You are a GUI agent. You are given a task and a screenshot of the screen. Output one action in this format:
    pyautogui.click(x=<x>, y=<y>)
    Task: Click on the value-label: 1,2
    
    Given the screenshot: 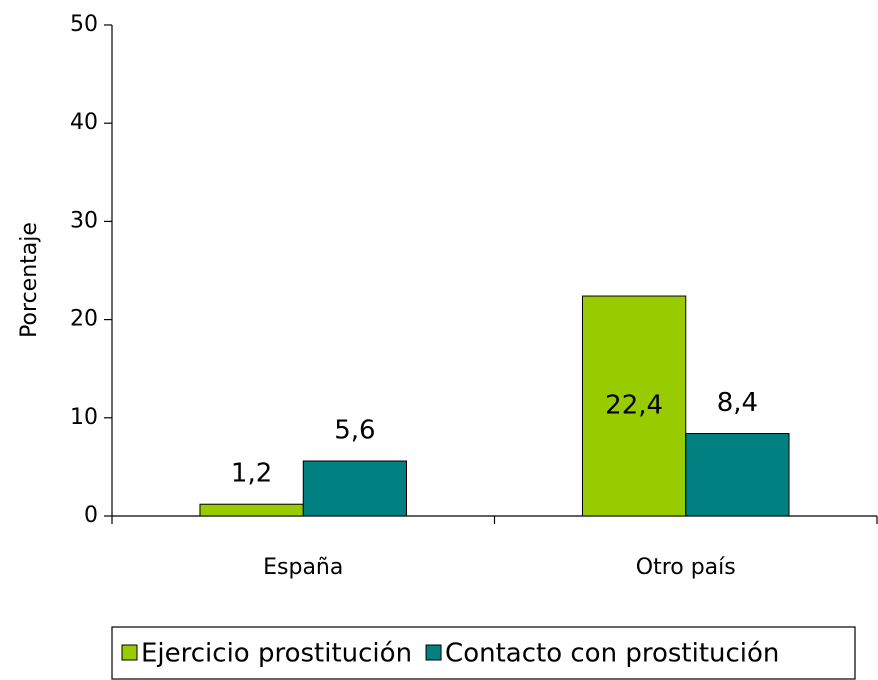 What is the action you would take?
    pyautogui.click(x=251, y=474)
    